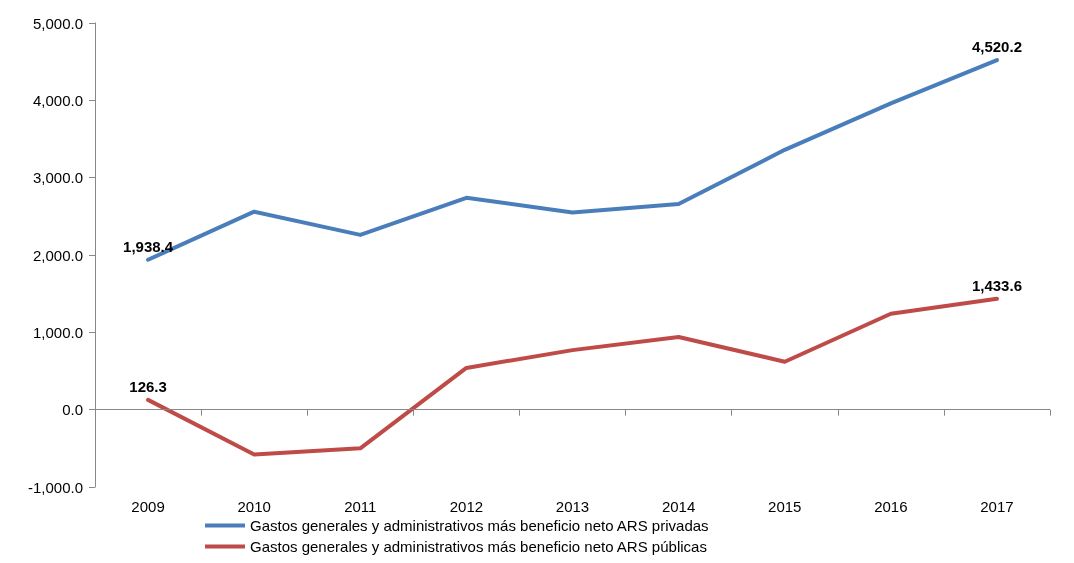 This screenshot has height=563, width=1074. Describe the element at coordinates (891, 506) in the screenshot. I see `x-tick-label: 2016` at that location.